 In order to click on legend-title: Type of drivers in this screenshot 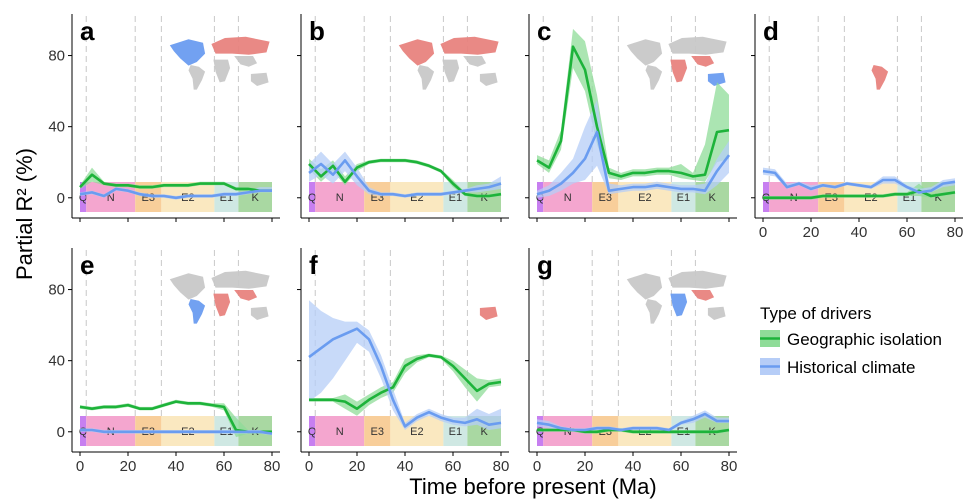, I will do `click(816, 313)`.